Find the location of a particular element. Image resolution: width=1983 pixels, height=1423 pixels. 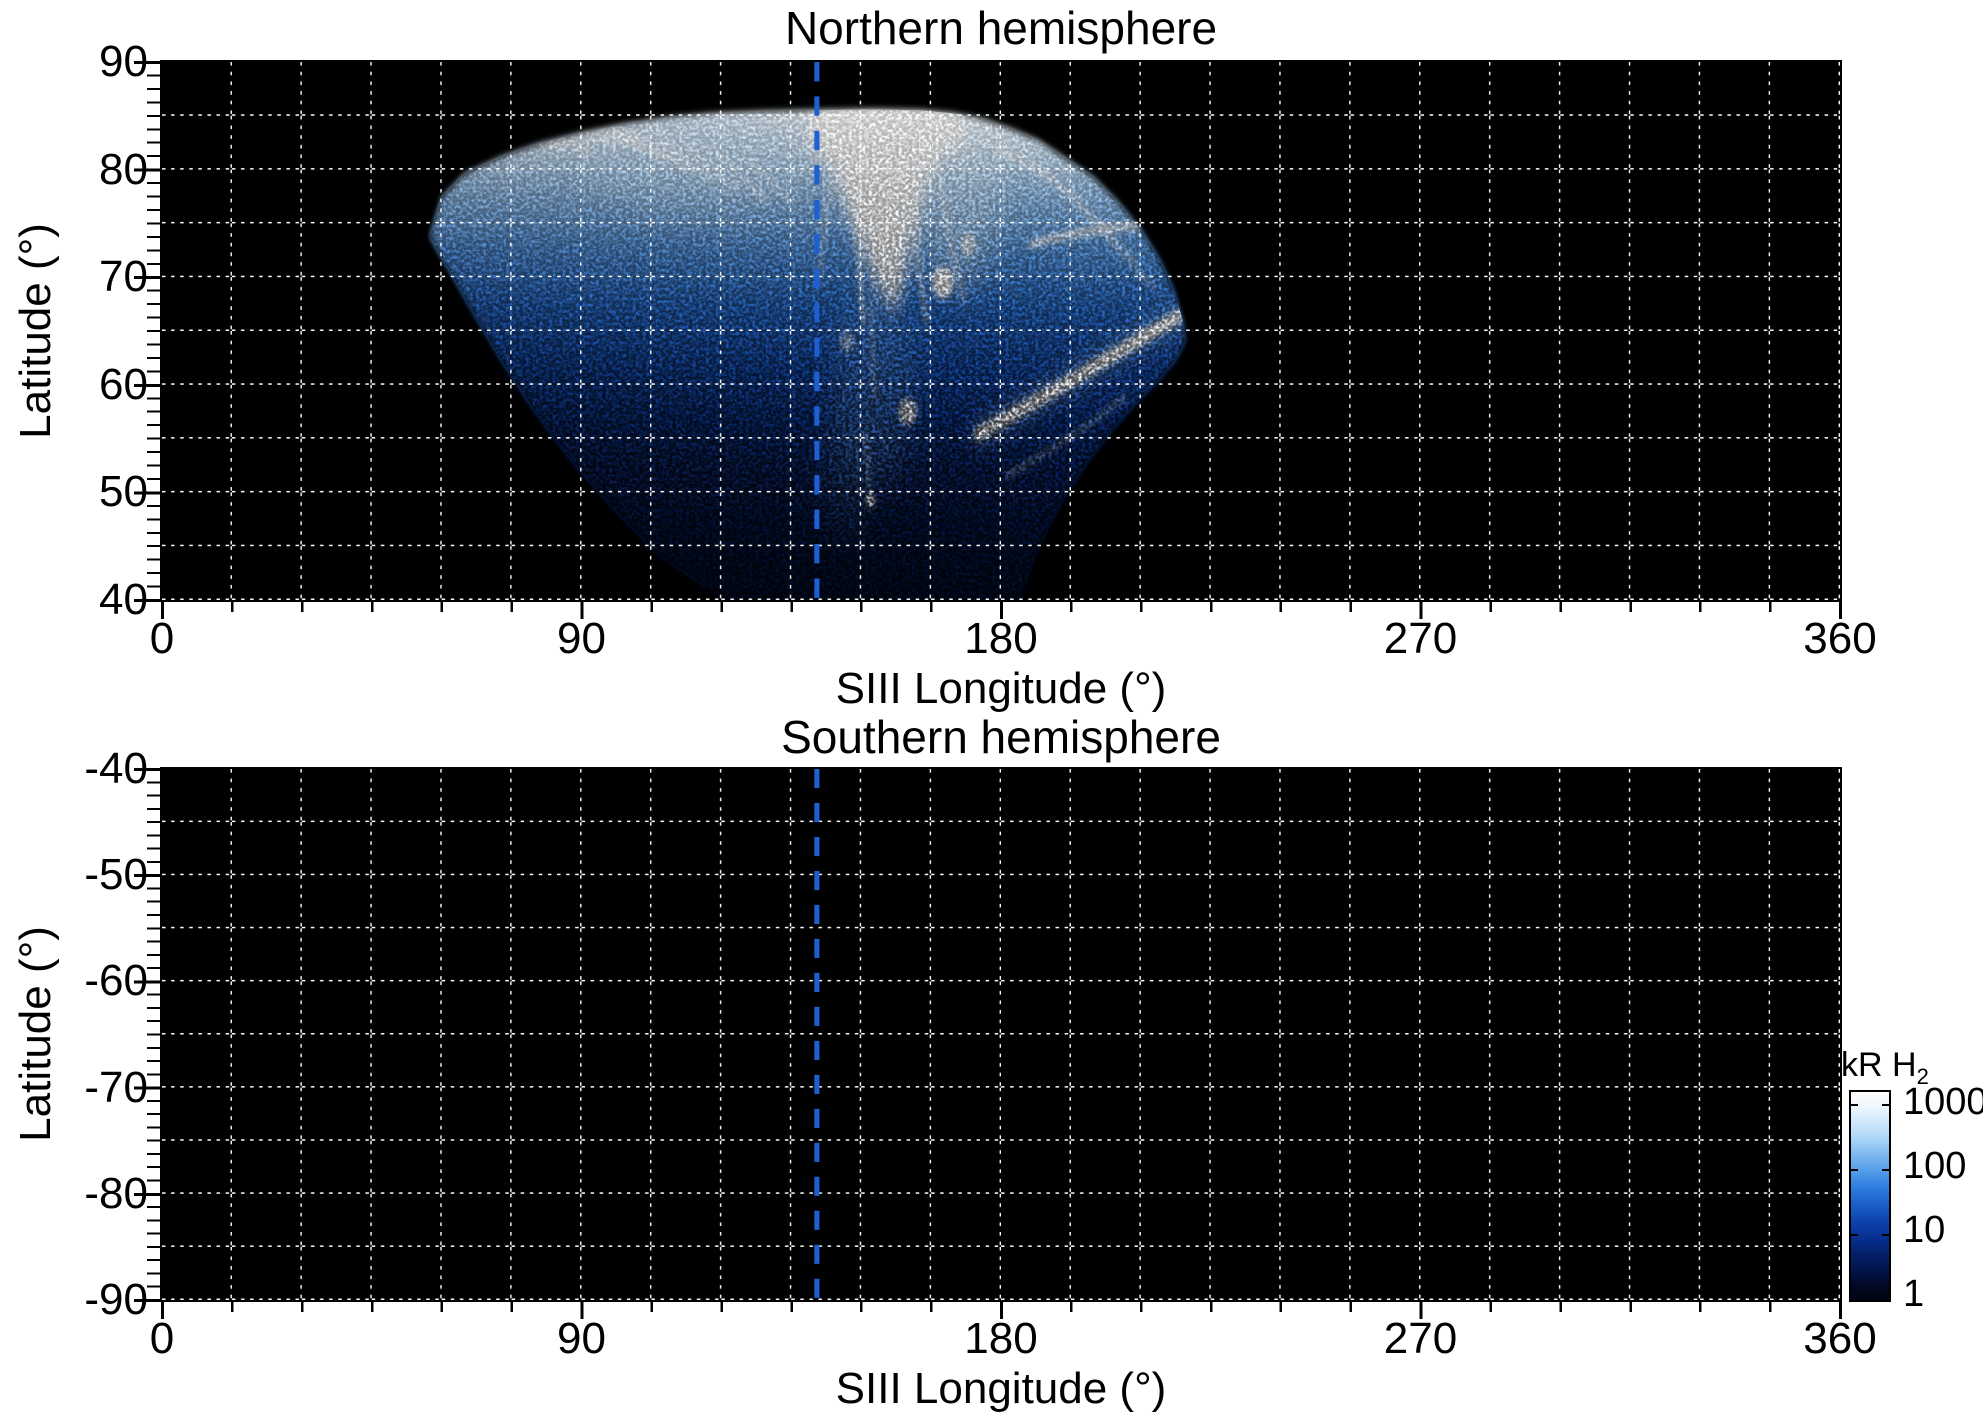

north-x-axis-label: SIII Longitude (°) is located at coordinates (1001, 688).